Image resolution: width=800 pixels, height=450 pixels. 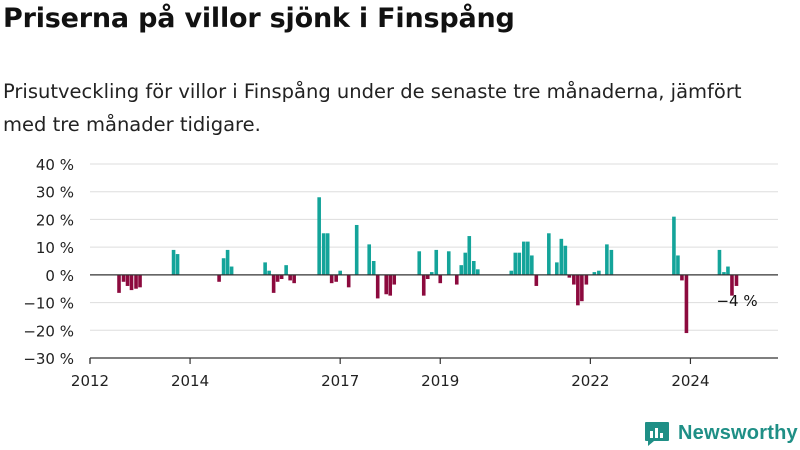 What do you see at coordinates (736, 301) in the screenshot?
I see `last-value-label: −4 %` at bounding box center [736, 301].